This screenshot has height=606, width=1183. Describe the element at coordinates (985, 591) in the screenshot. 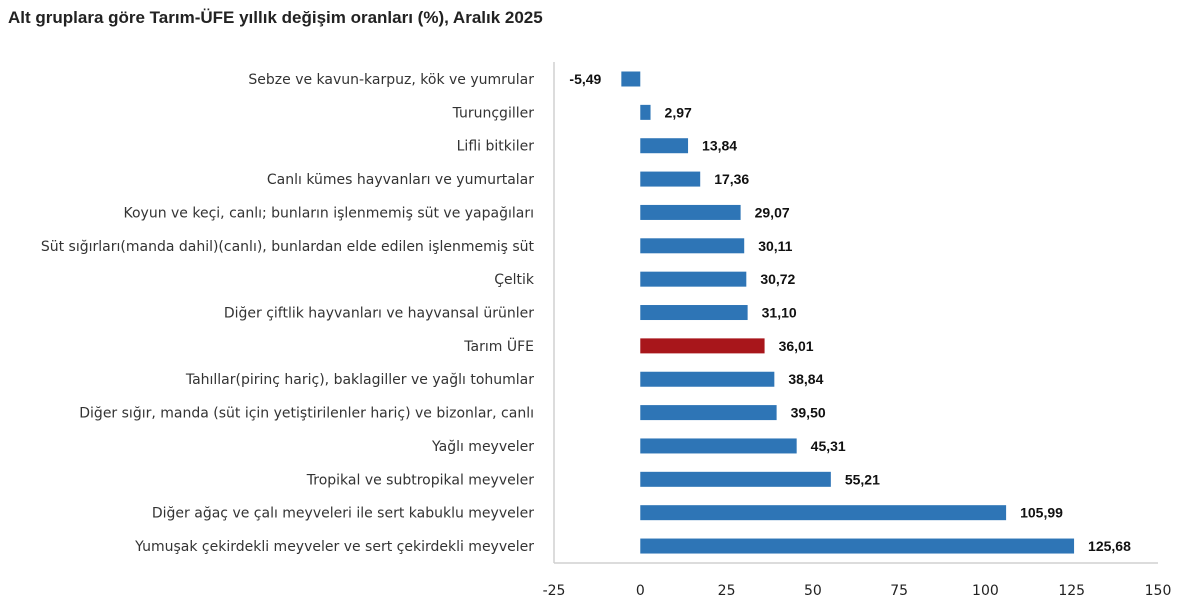

I see `x-tick-label: 100` at that location.